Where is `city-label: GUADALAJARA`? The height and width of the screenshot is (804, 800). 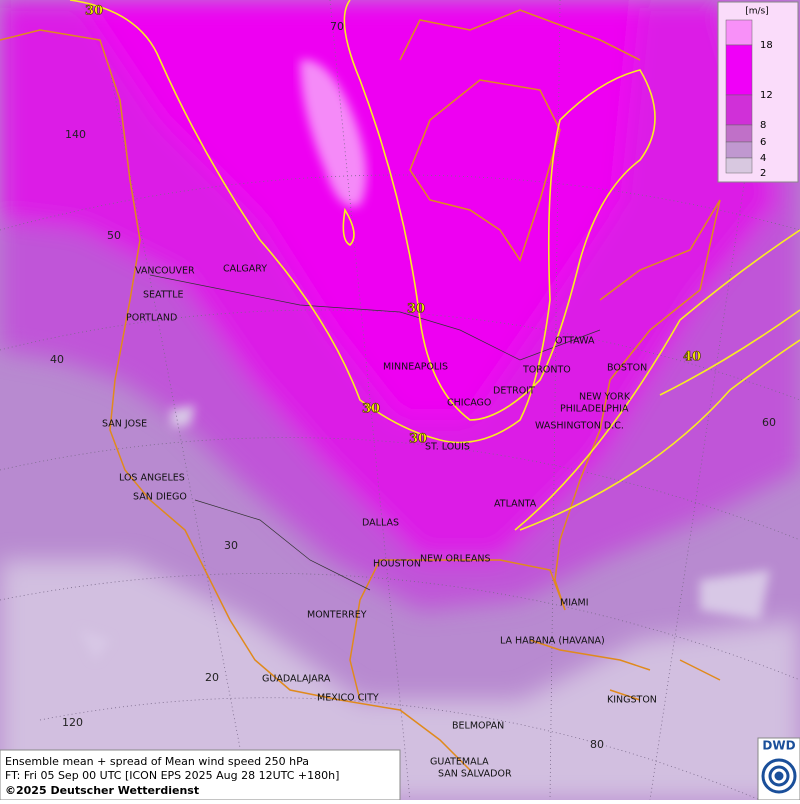
city-label: GUADALAJARA is located at coordinates (296, 679).